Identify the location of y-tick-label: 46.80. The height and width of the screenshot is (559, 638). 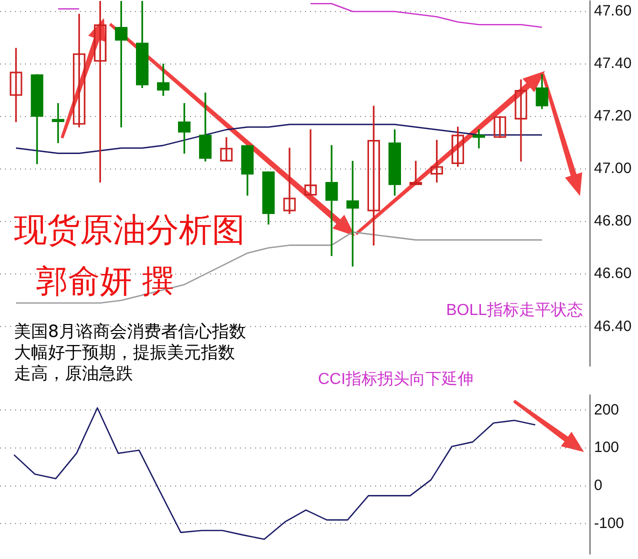
(613, 221).